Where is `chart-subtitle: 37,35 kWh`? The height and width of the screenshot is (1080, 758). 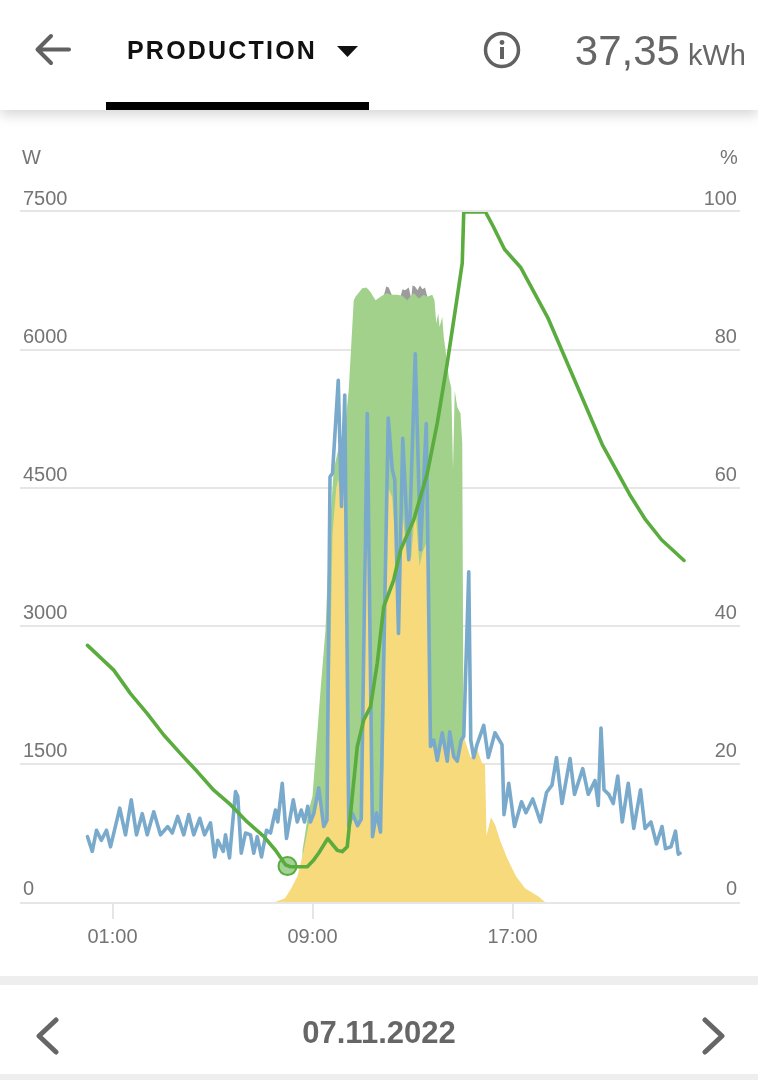 chart-subtitle: 37,35 kWh is located at coordinates (660, 50).